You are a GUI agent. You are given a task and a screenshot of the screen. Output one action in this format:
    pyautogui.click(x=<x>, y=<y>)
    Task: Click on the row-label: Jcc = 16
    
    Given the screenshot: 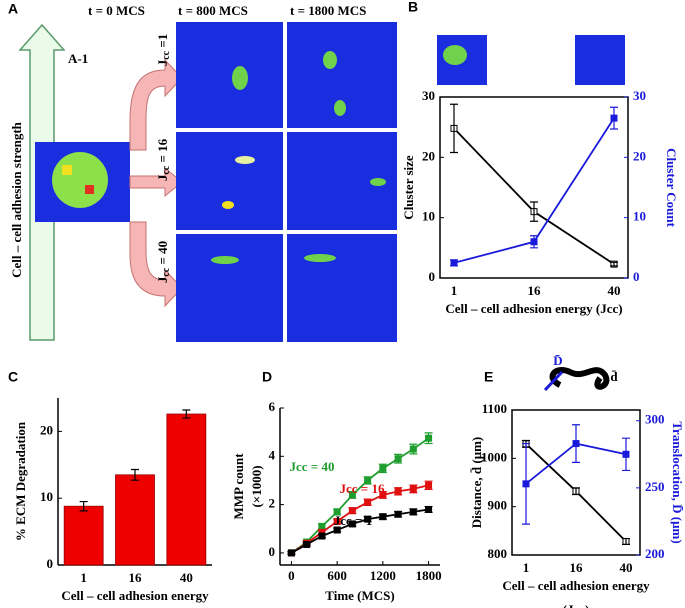 What is the action you would take?
    pyautogui.click(x=163, y=159)
    